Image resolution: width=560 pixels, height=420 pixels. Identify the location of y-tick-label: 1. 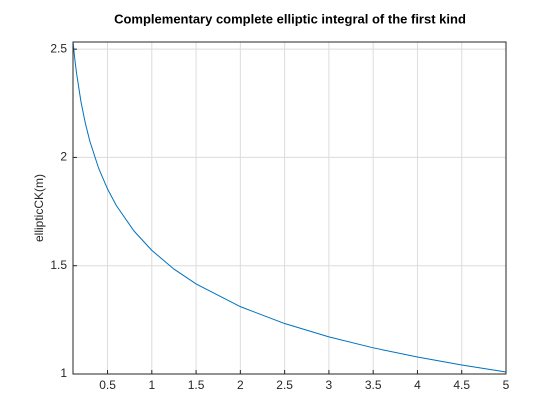
(63, 373).